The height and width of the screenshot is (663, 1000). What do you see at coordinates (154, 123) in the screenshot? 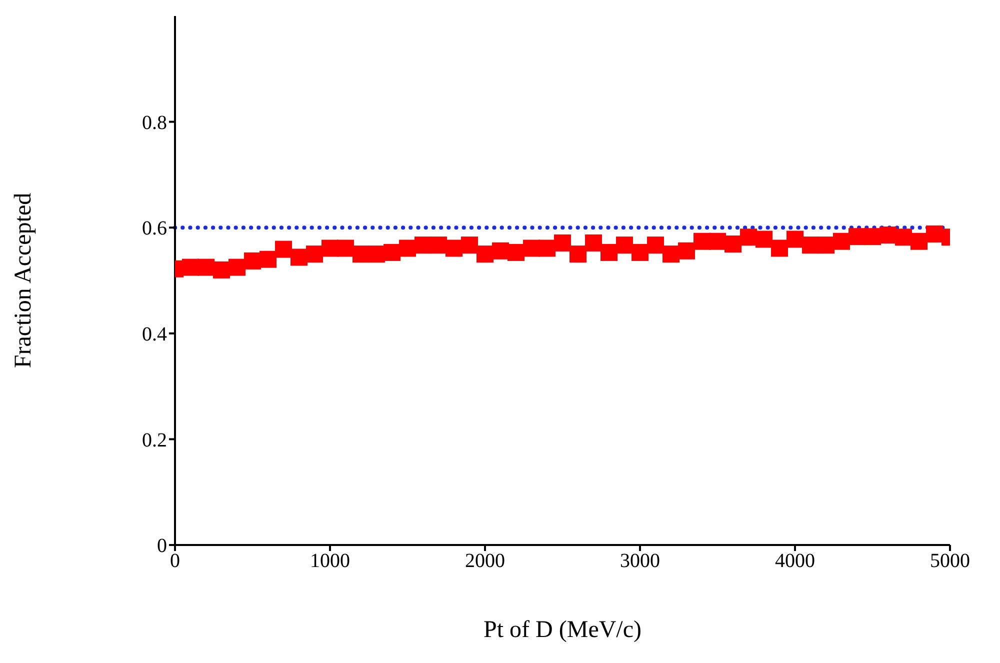
I see `y-tick-label: 0.8` at bounding box center [154, 123].